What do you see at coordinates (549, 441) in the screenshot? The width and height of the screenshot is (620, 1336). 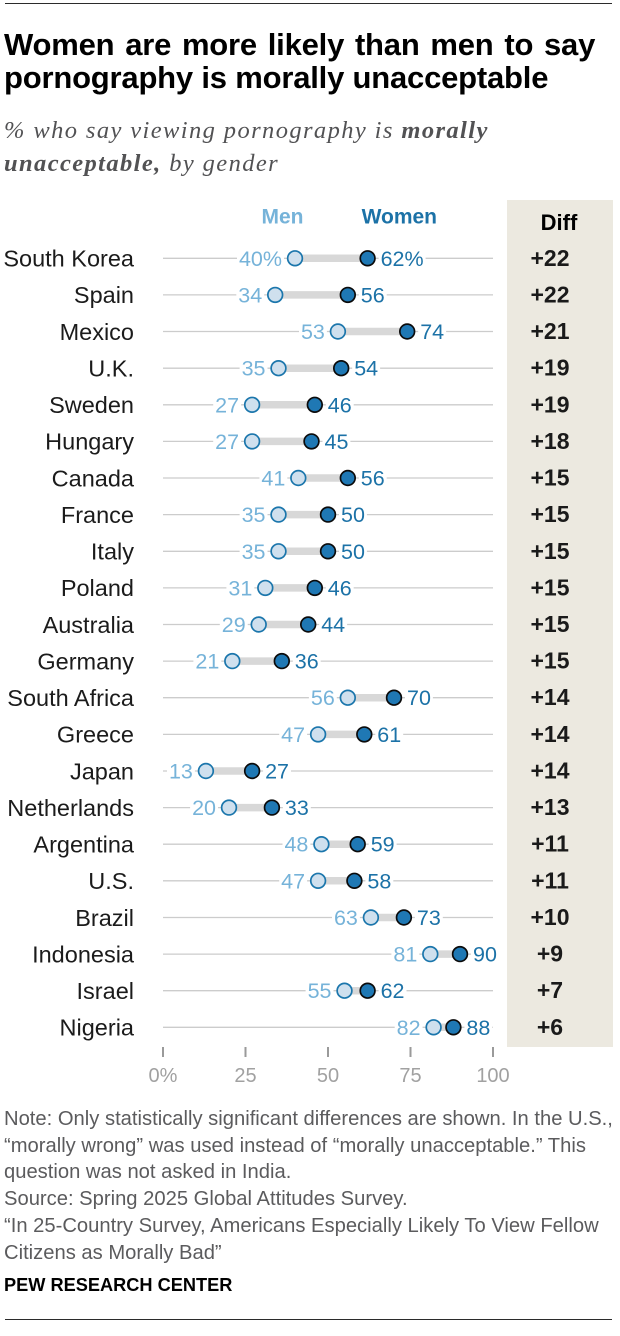 I see `svg-text: +18` at bounding box center [549, 441].